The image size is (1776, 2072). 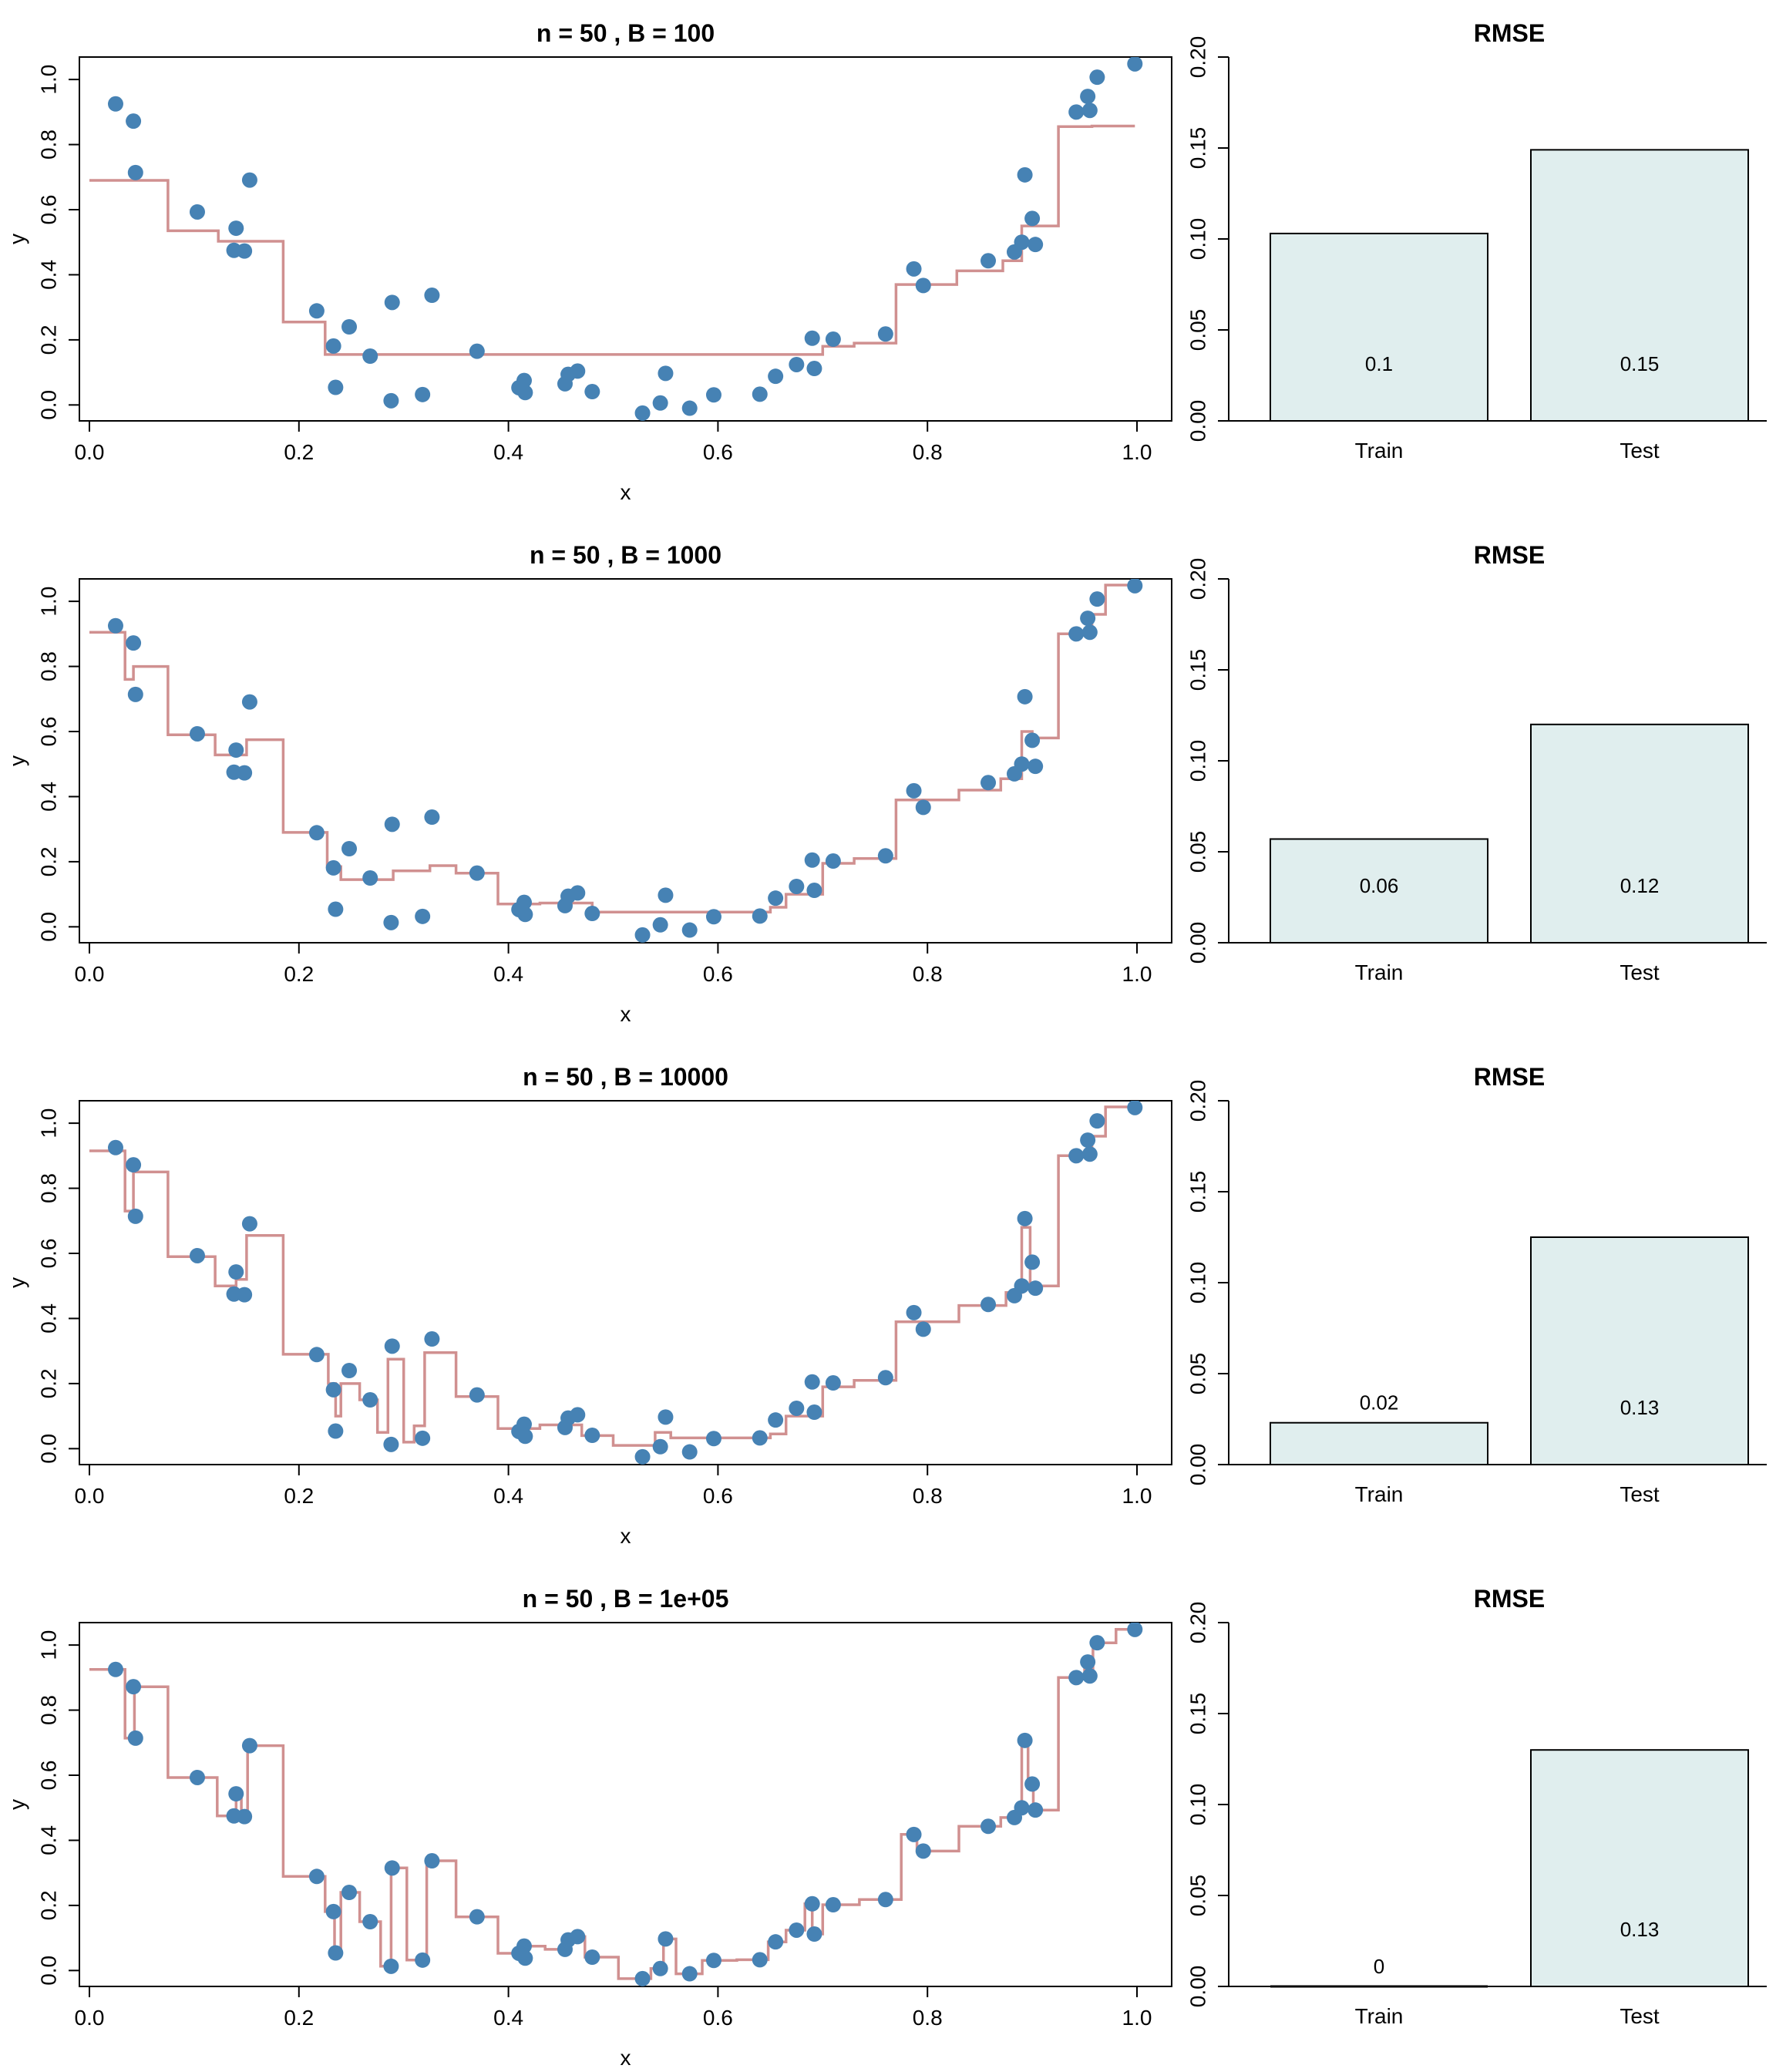 What do you see at coordinates (90, 452) in the screenshot?
I see `x-tick-label: 0.0` at bounding box center [90, 452].